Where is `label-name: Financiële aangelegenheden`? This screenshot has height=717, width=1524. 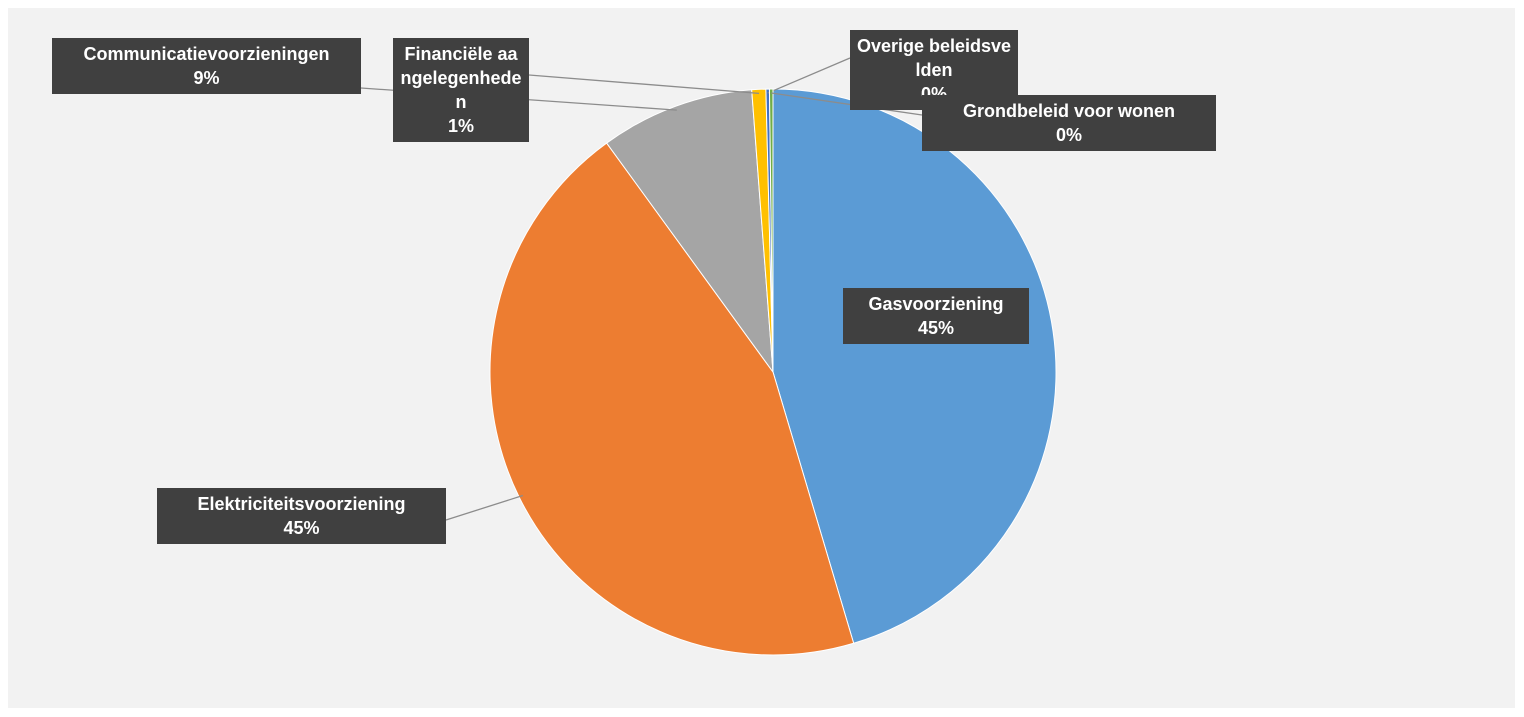
label-name: Financiële aangelegenheden is located at coordinates (461, 78).